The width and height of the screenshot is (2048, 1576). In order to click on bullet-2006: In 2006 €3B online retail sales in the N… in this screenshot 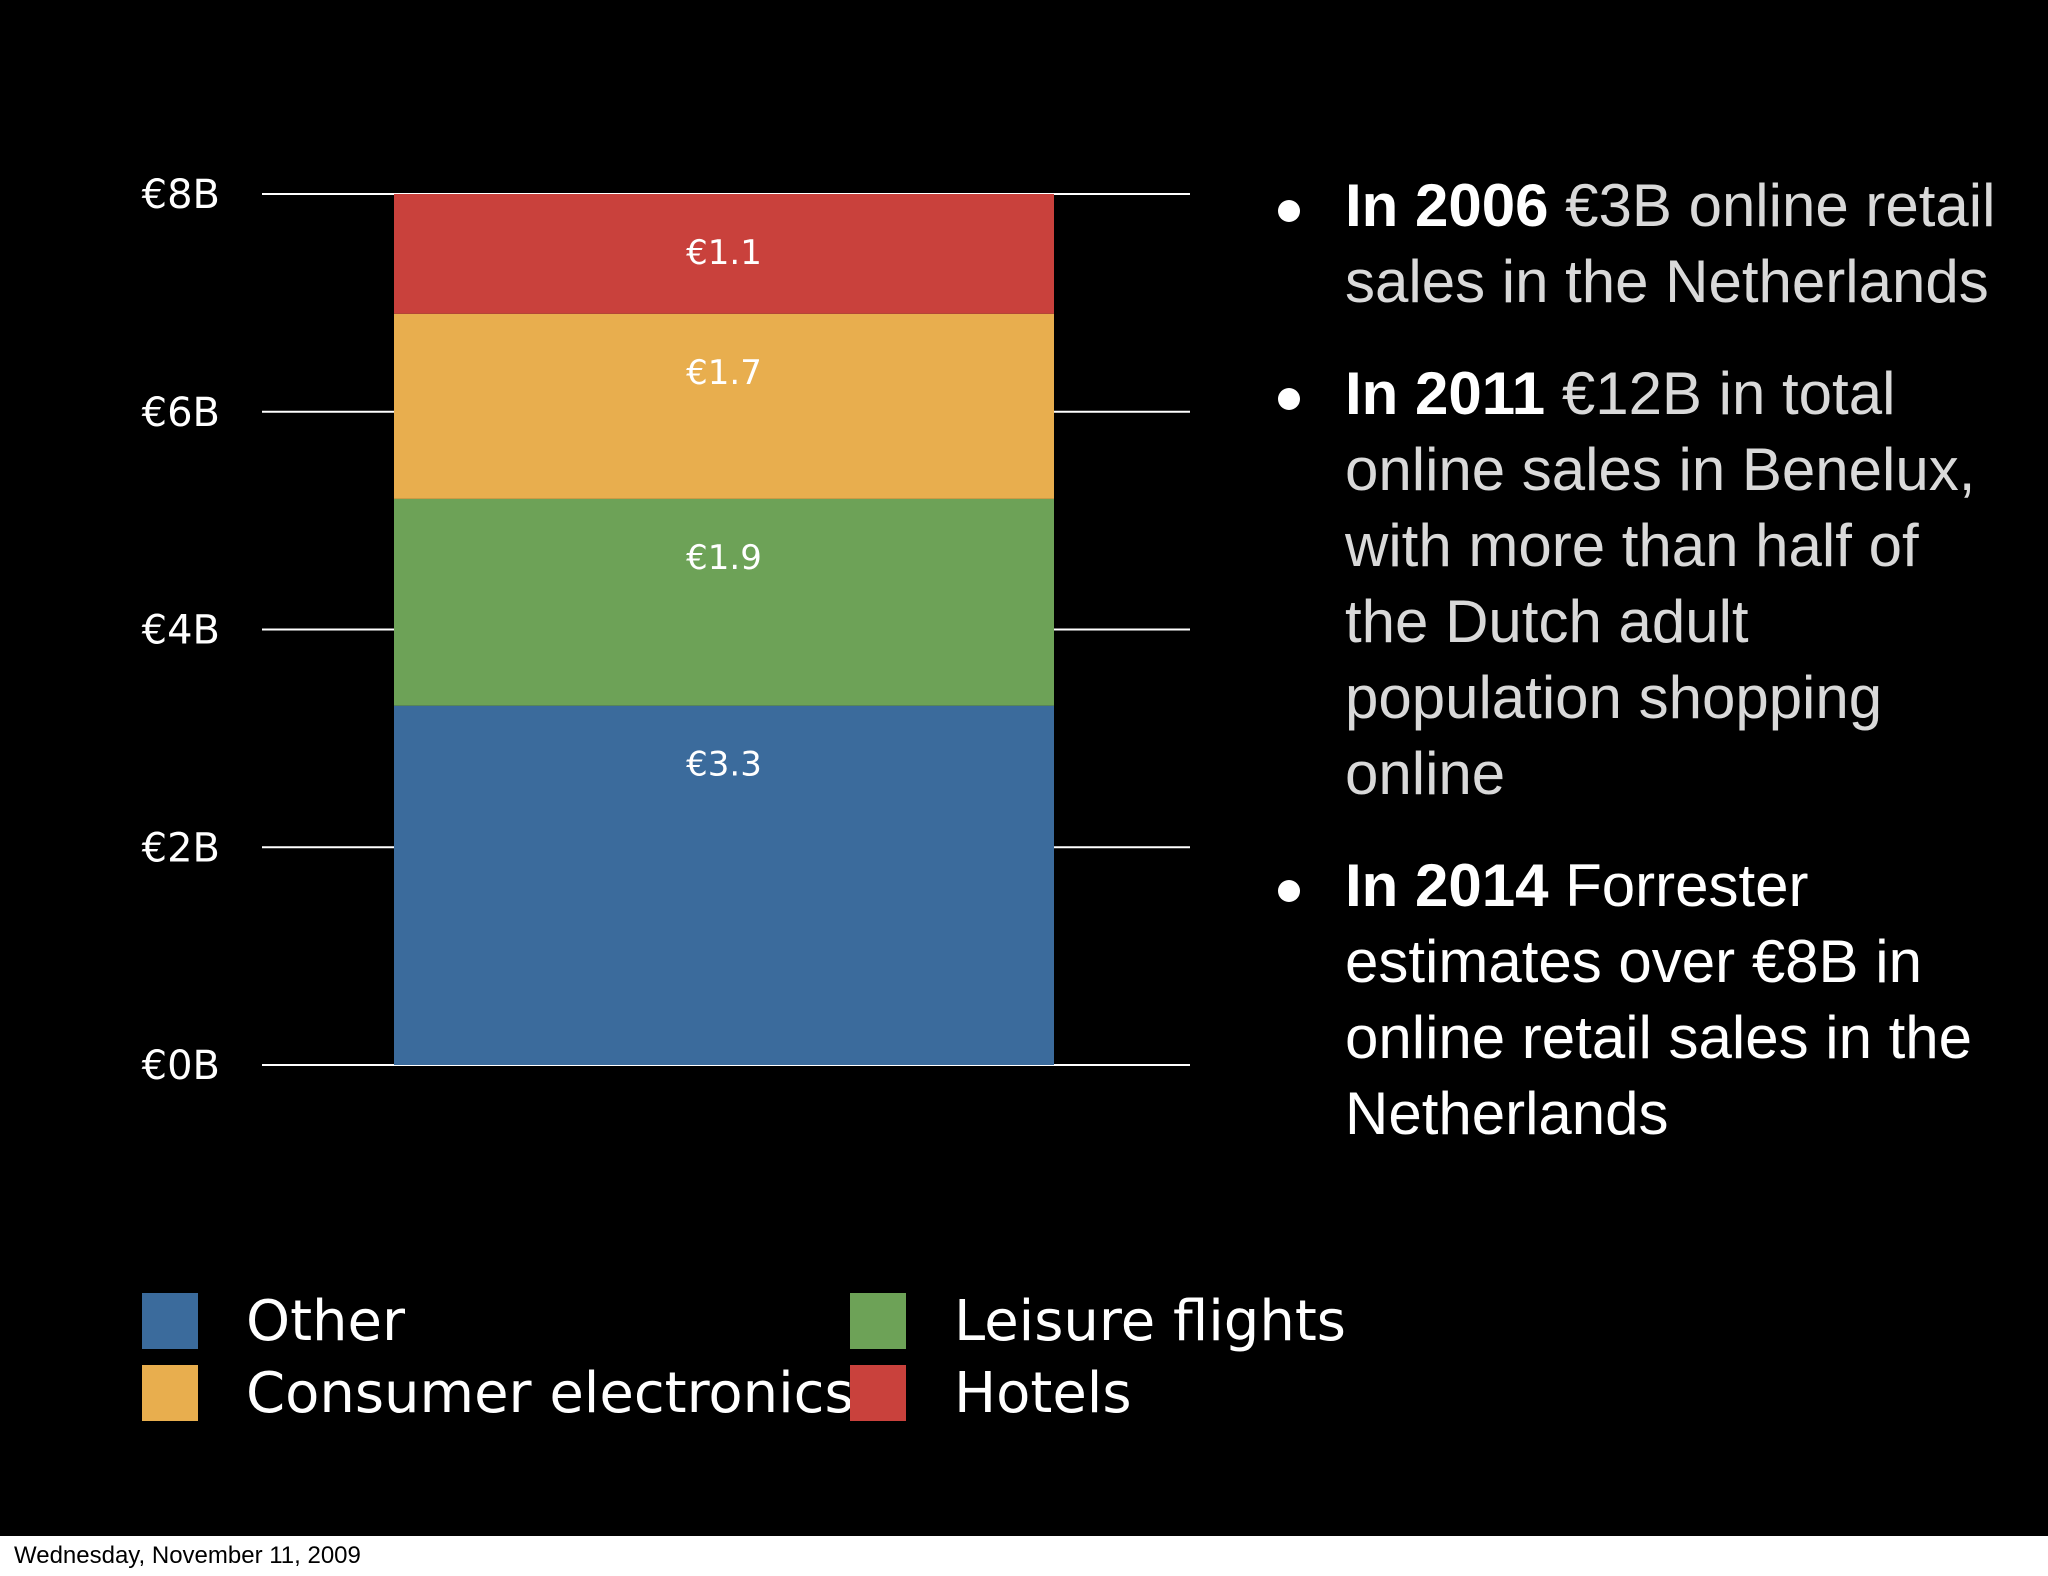, I will do `click(1640, 244)`.